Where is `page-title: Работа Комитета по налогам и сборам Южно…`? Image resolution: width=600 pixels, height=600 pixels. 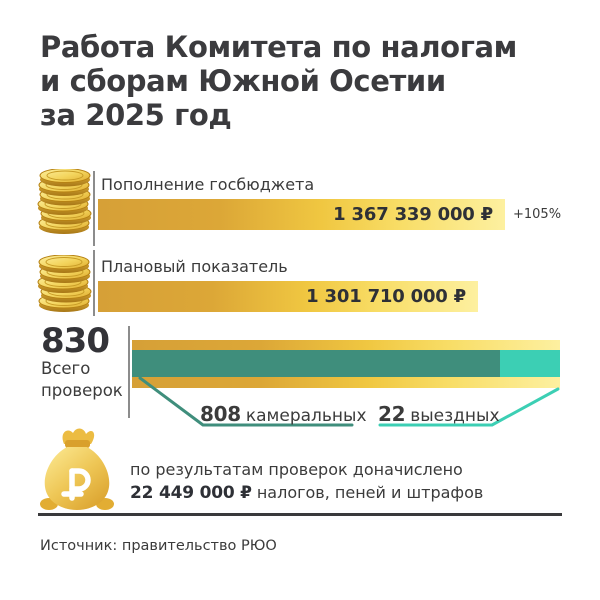 page-title: Работа Комитета по налогам и сборам Южно… is located at coordinates (278, 81).